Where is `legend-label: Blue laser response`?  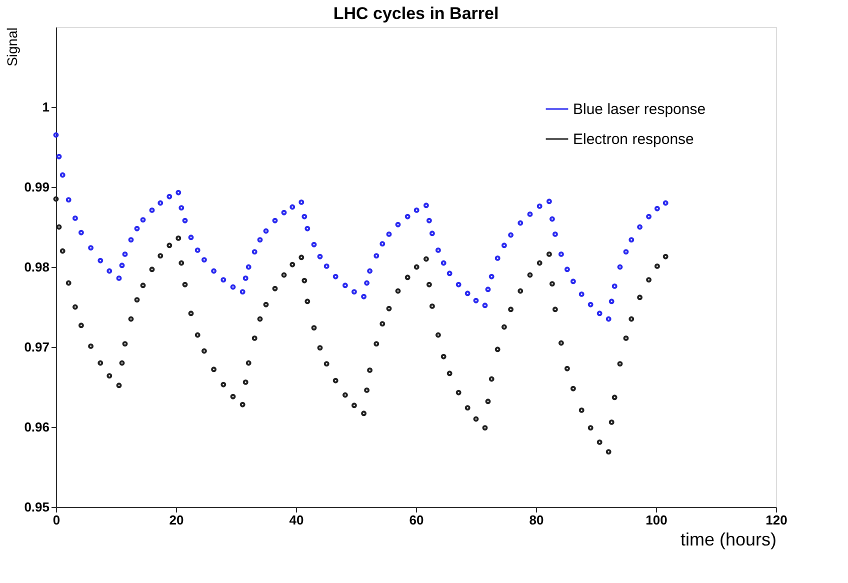
legend-label: Blue laser response is located at coordinates (639, 109).